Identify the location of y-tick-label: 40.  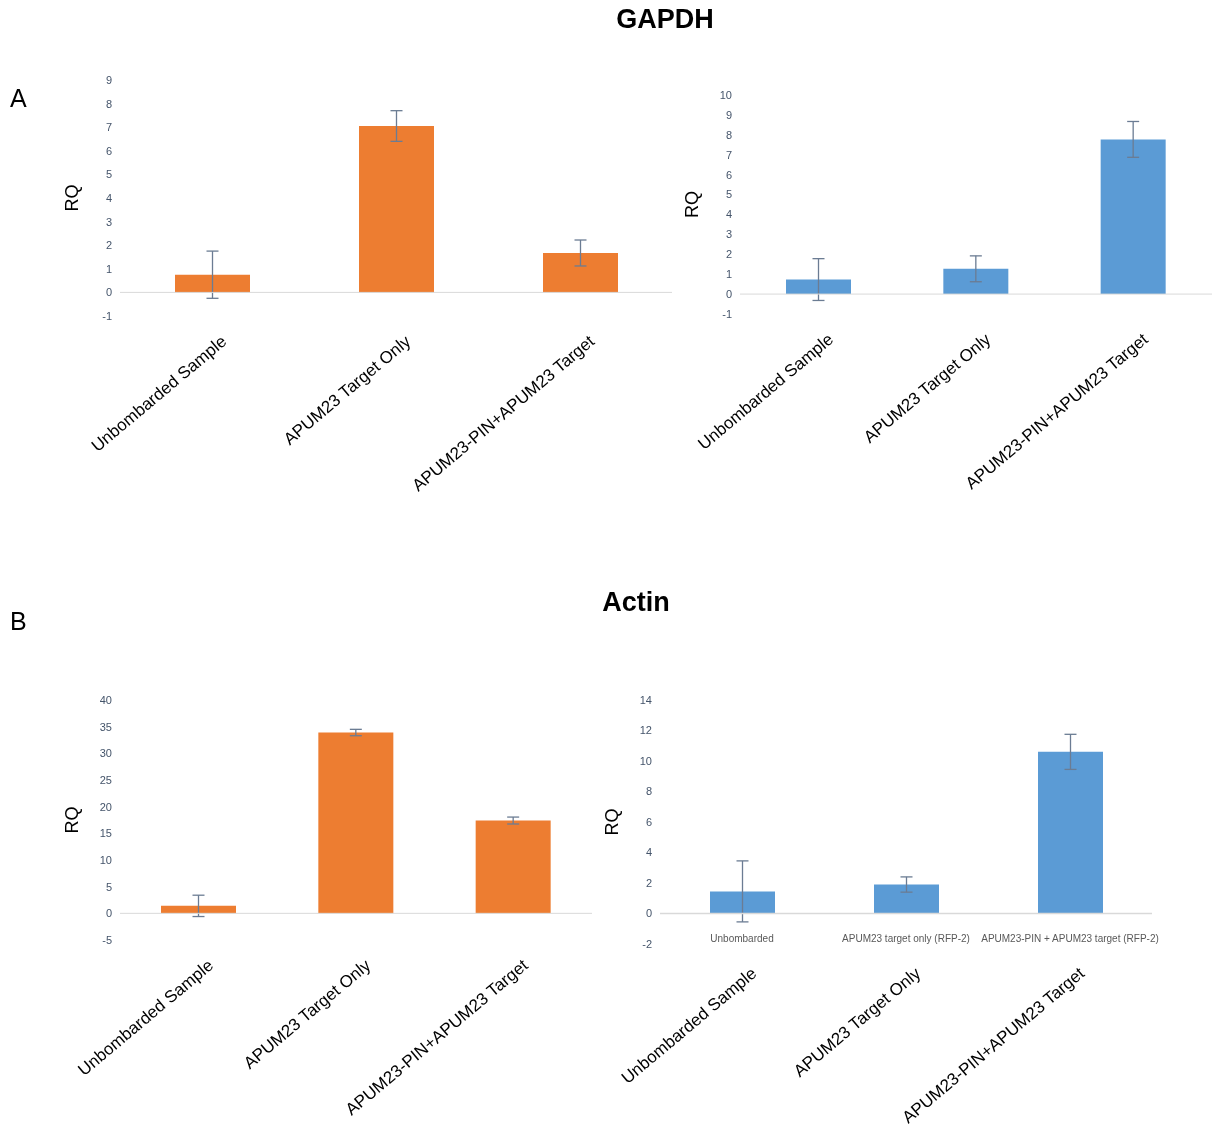
(105, 699).